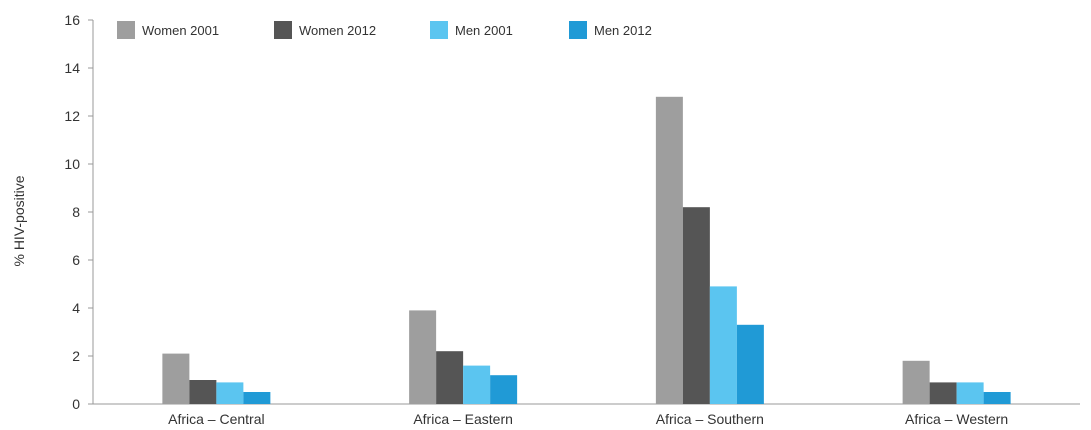  What do you see at coordinates (484, 30) in the screenshot?
I see `legend-label: Men 2001` at bounding box center [484, 30].